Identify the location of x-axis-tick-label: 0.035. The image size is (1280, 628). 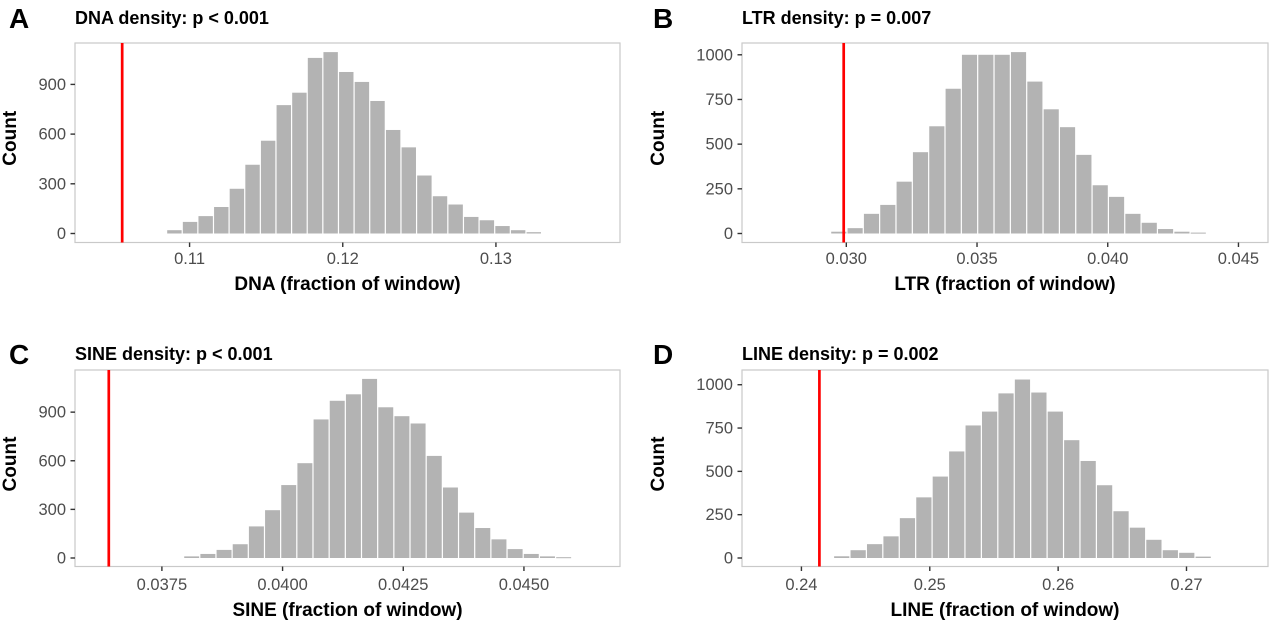
(976, 259).